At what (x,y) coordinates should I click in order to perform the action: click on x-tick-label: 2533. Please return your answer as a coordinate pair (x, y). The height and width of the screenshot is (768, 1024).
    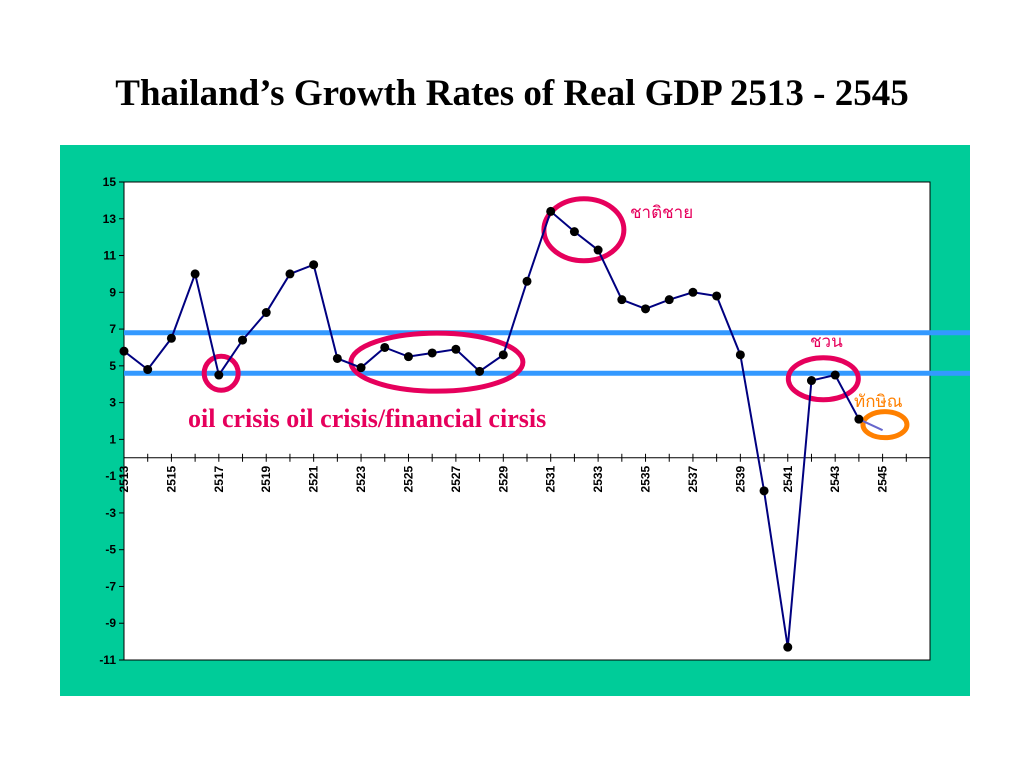
    Looking at the image, I should click on (598, 478).